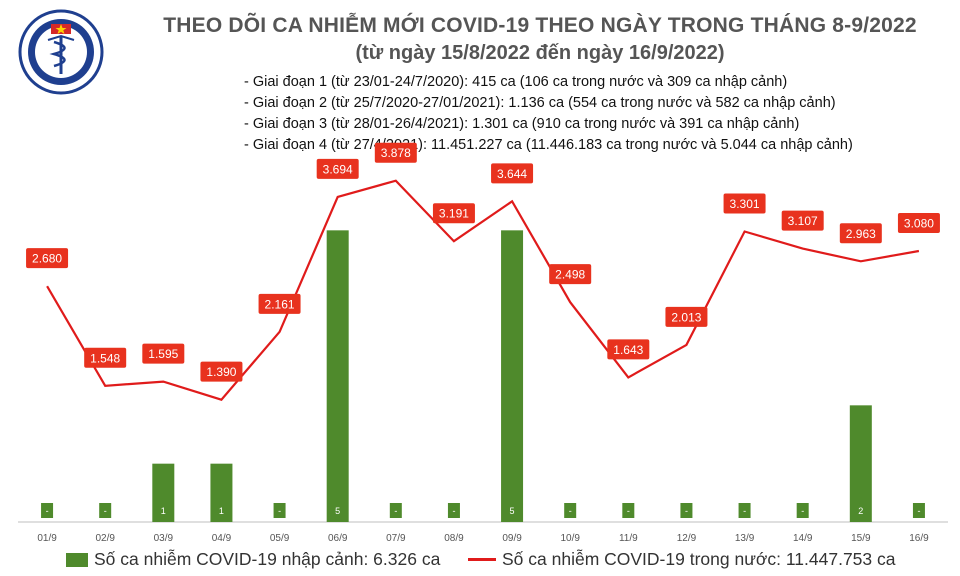 The height and width of the screenshot is (576, 960). I want to click on bar-label-2: 1, so click(163, 511).